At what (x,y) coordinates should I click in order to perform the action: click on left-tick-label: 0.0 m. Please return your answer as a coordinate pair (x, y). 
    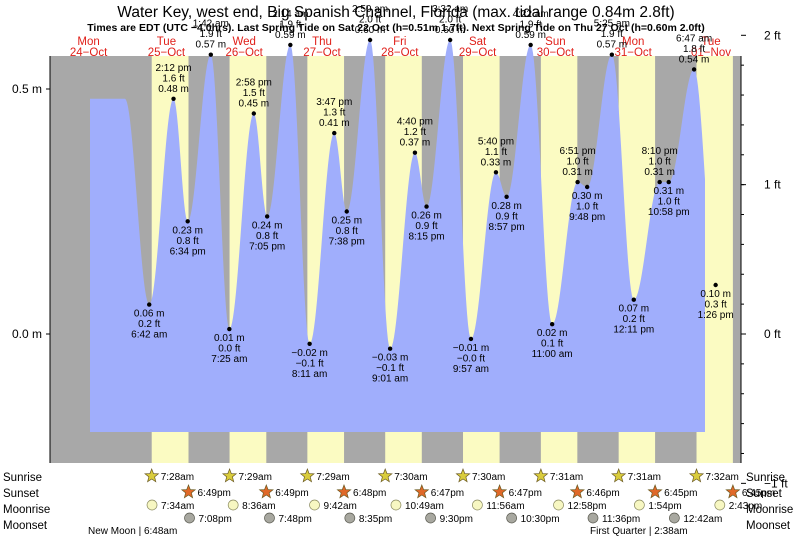
    Looking at the image, I should click on (27, 334).